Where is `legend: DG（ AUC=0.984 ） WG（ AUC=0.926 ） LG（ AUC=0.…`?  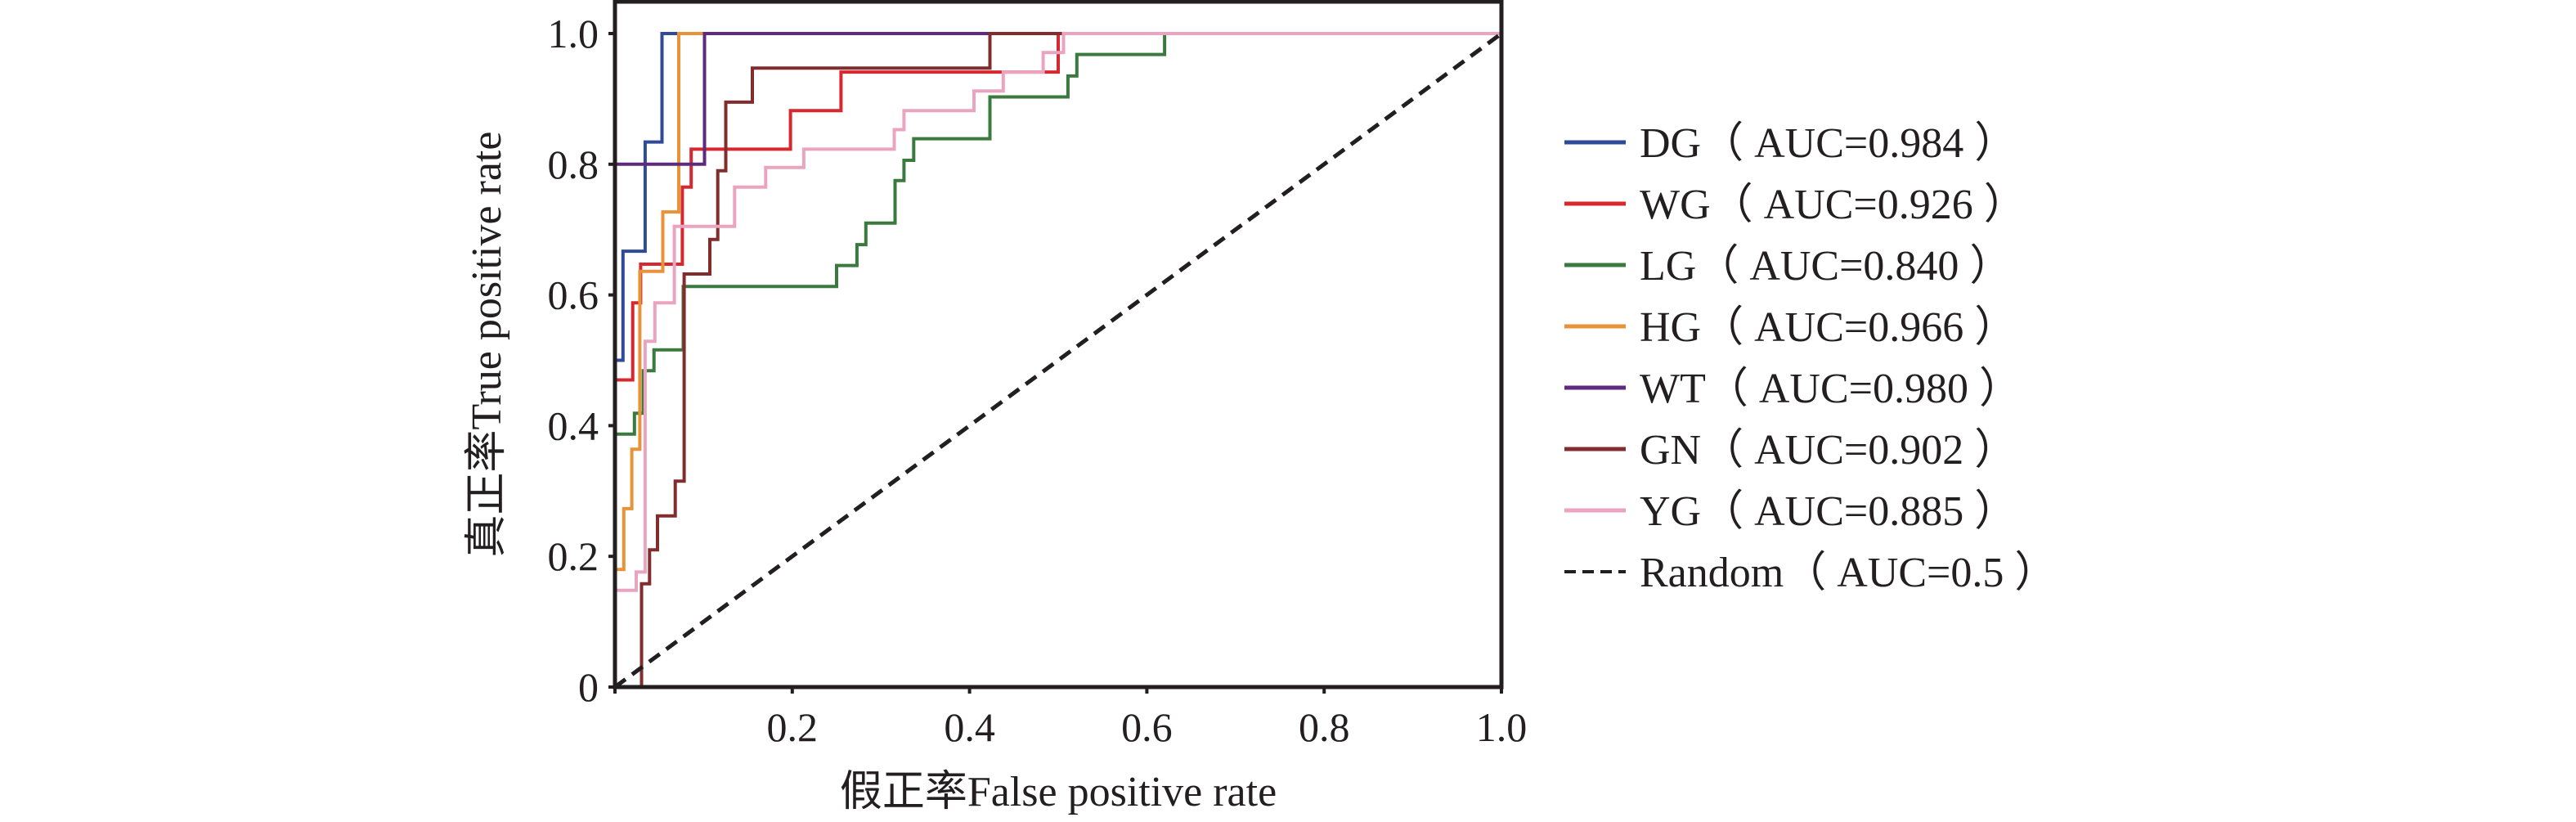
legend: DG（ AUC=0.984 ） WG（ AUC=0.926 ） LG（ AUC=0.… is located at coordinates (1810, 358).